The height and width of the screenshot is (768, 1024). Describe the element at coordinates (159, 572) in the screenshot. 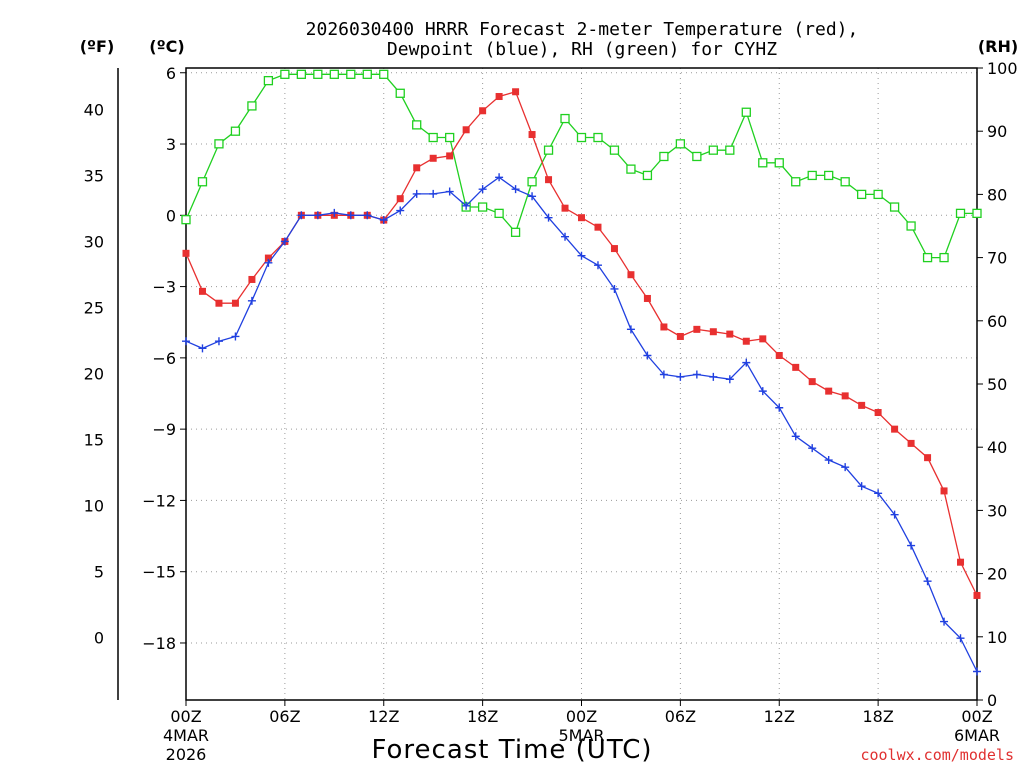

I see `celsius-tick-label: −15` at that location.